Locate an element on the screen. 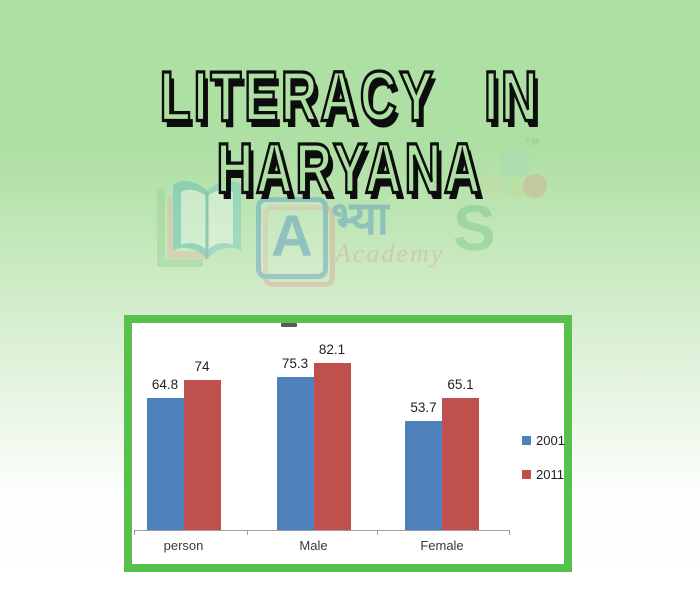  chart-legend: 2001 2011 is located at coordinates (543, 467).